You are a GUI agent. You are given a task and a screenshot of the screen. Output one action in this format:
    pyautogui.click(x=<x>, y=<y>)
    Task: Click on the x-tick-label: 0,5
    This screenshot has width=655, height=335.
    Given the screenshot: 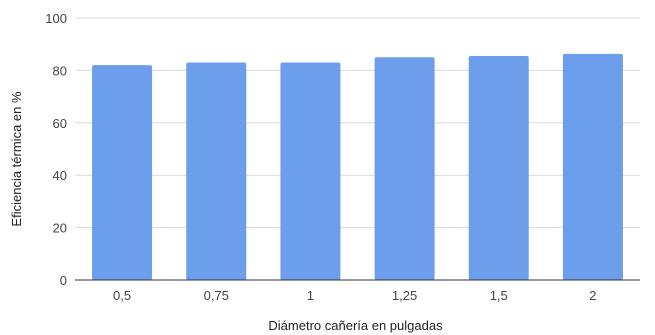 What is the action you would take?
    pyautogui.click(x=122, y=295)
    